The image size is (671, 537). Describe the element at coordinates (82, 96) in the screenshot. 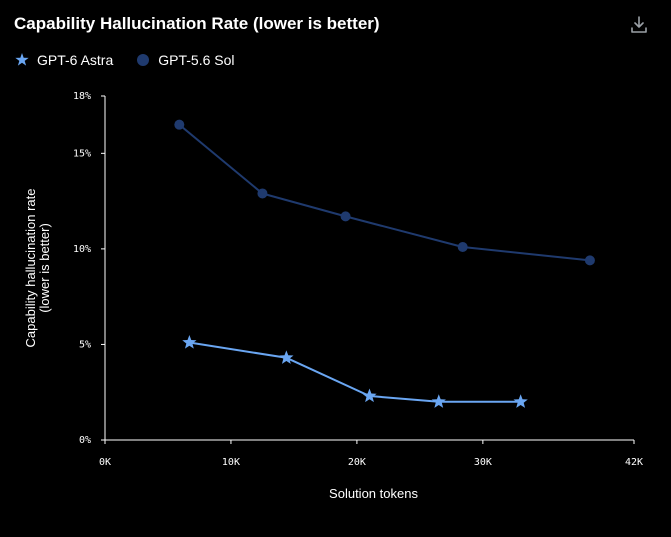

I see `y-tick-label: 18%` at that location.